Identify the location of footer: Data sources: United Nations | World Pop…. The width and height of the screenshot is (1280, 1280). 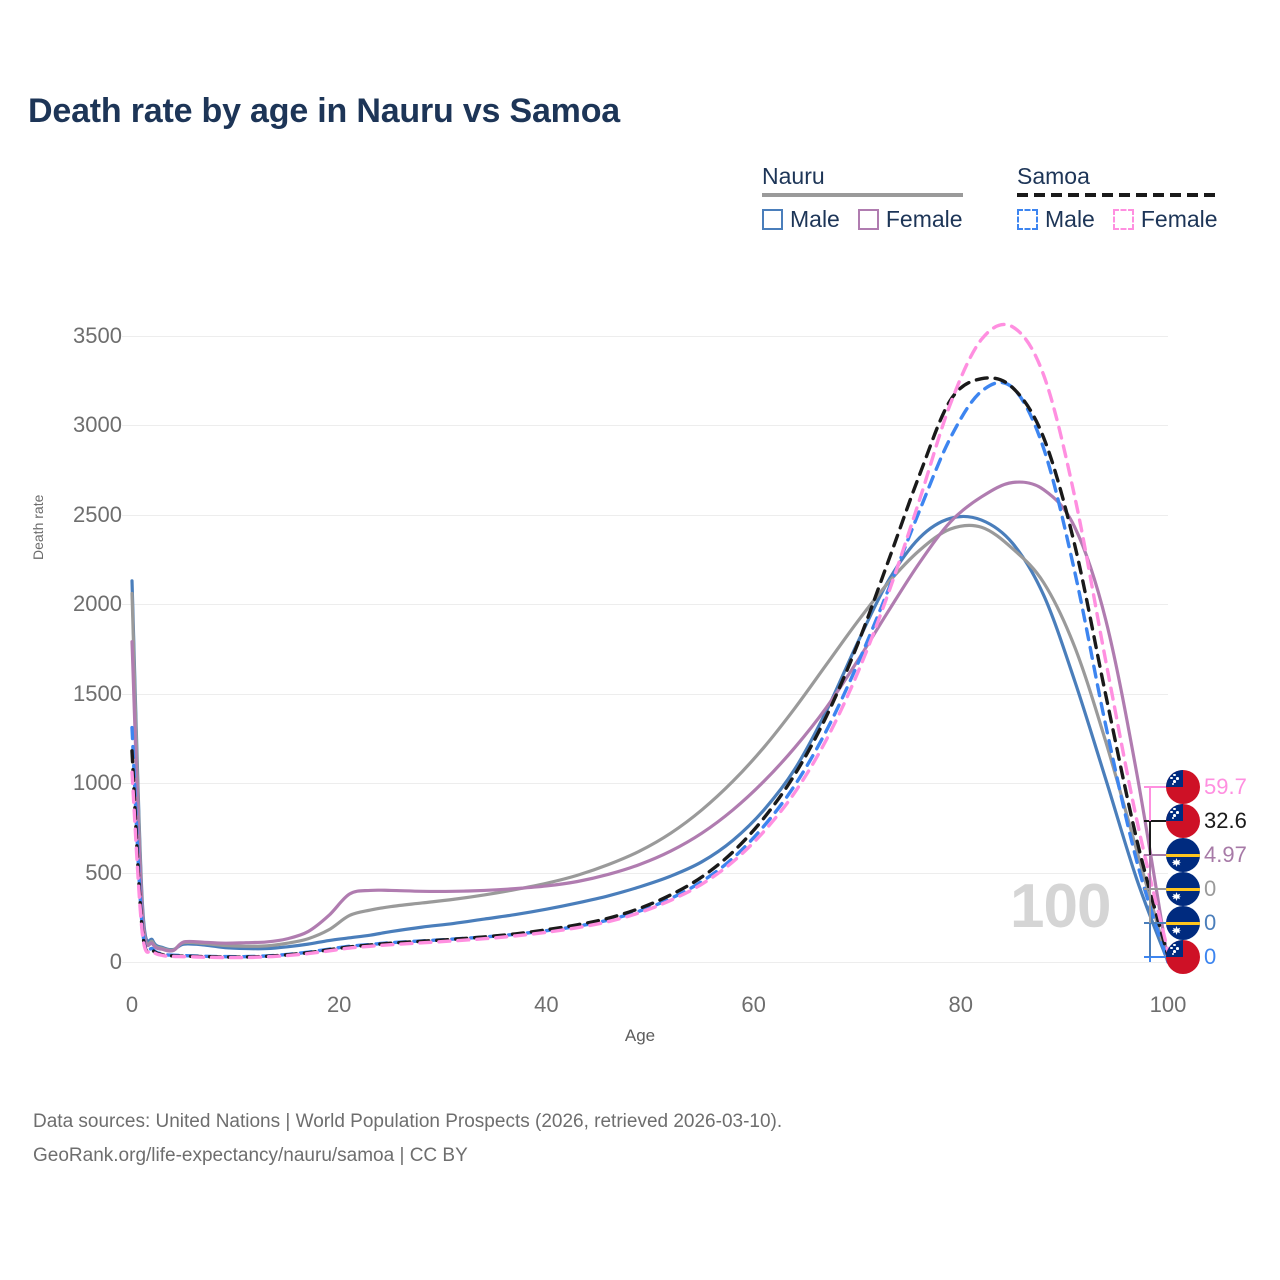
(407, 1139).